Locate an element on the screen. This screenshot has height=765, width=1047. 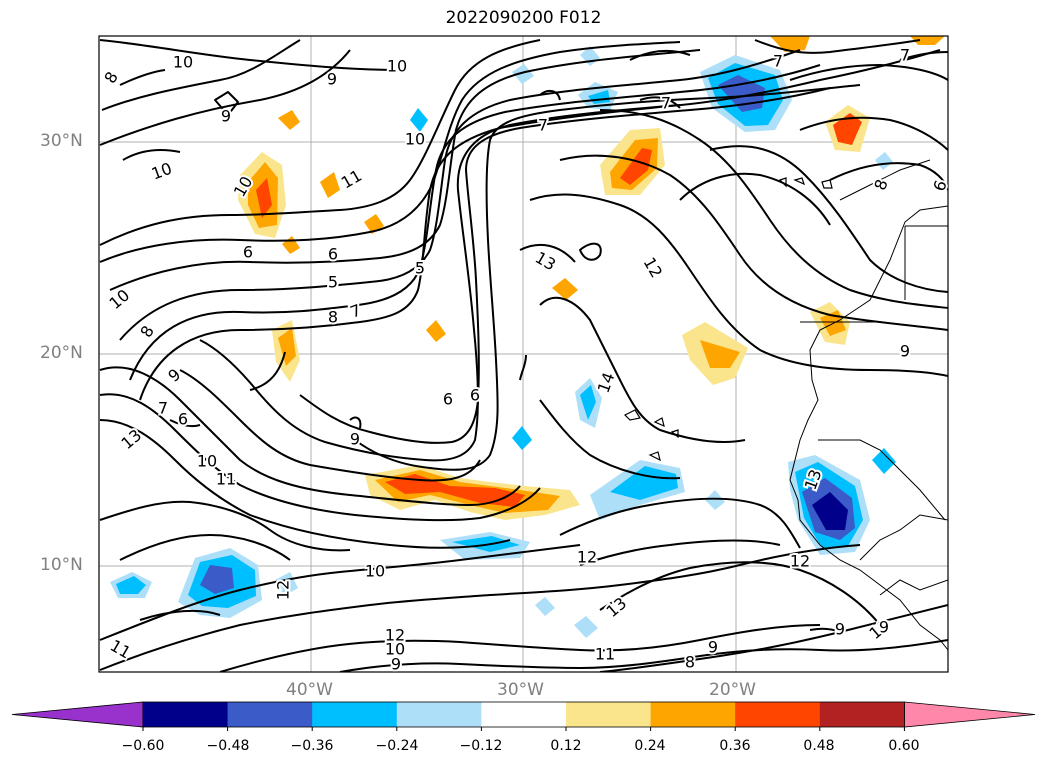
colorbar-tick-label: 0.36 is located at coordinates (735, 746).